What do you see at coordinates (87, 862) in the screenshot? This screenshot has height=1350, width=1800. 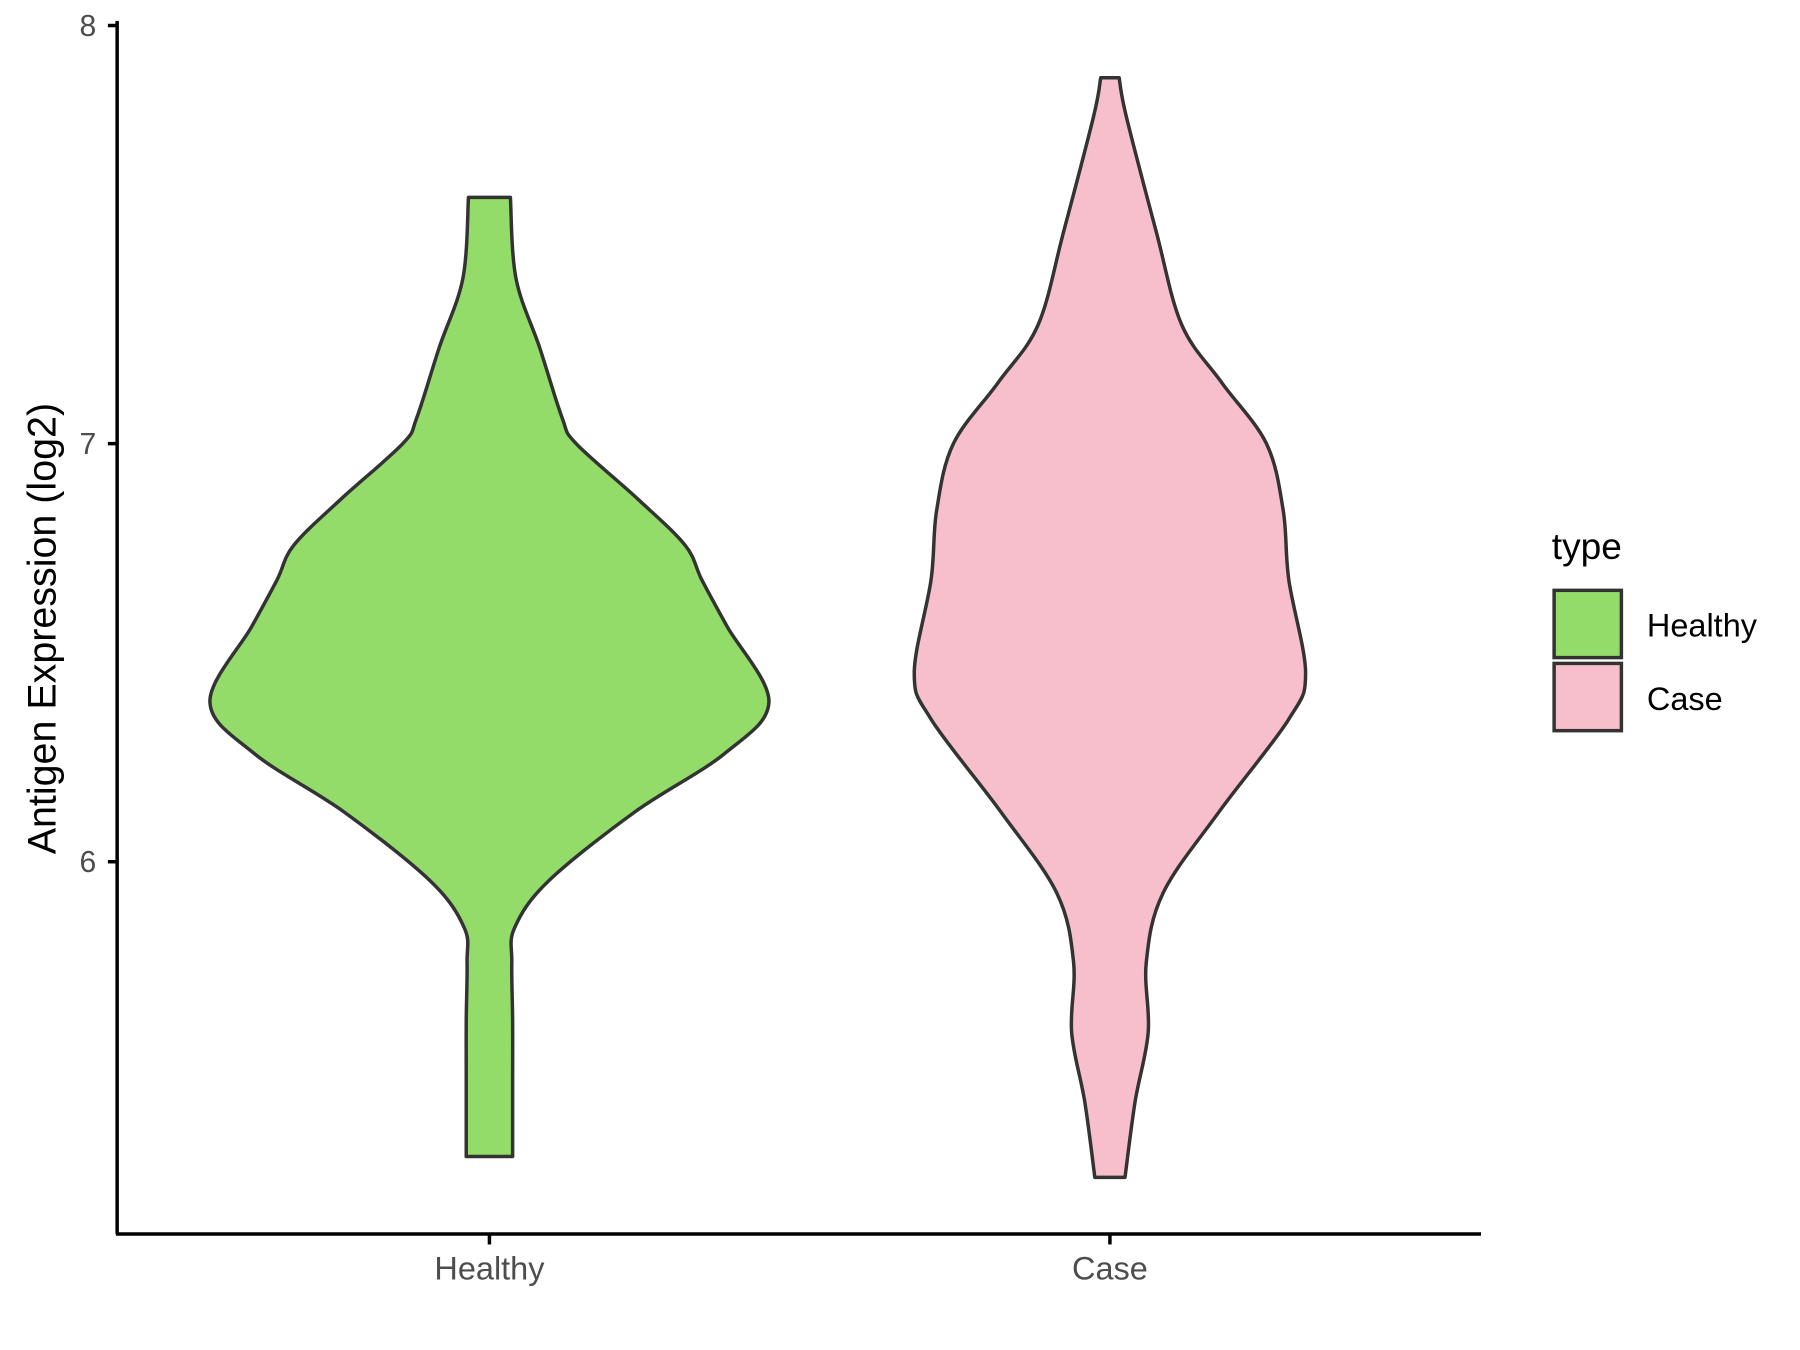 I see `y-tick-label: 6` at bounding box center [87, 862].